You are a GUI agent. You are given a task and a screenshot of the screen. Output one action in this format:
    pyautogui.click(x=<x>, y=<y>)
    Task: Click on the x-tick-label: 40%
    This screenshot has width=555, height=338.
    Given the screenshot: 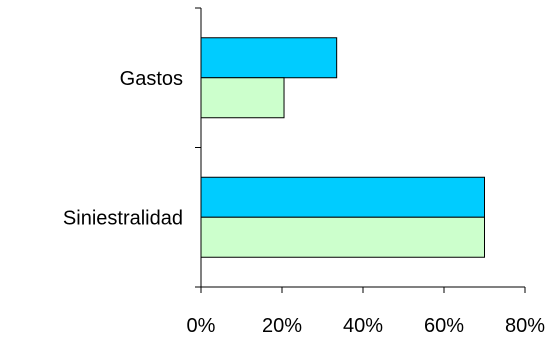 What is the action you would take?
    pyautogui.click(x=363, y=326)
    